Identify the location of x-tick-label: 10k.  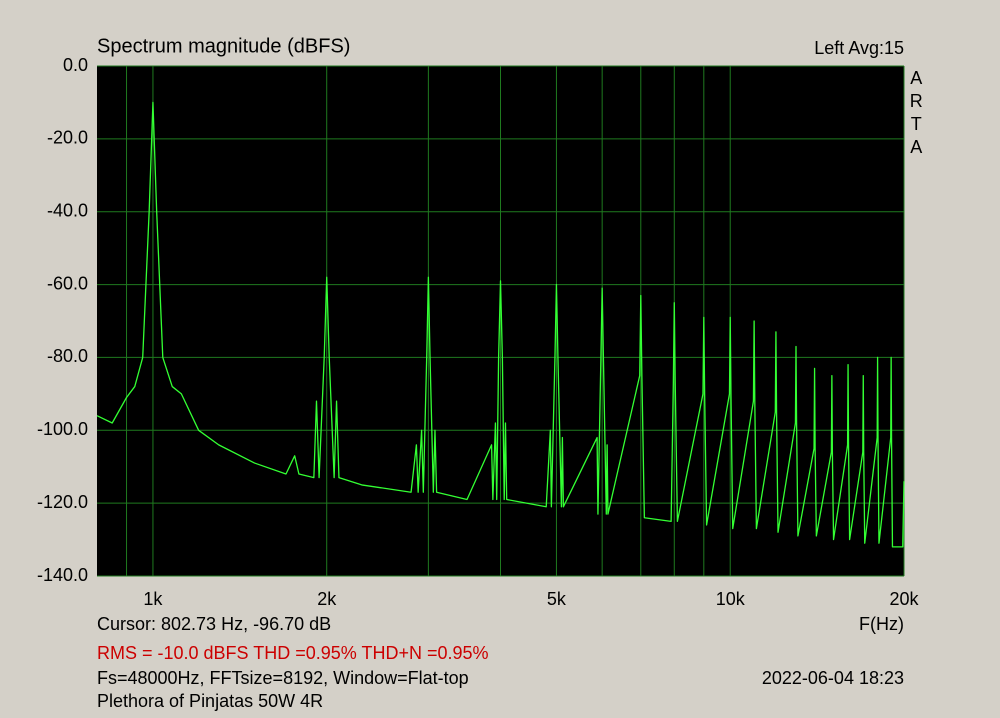
(731, 599).